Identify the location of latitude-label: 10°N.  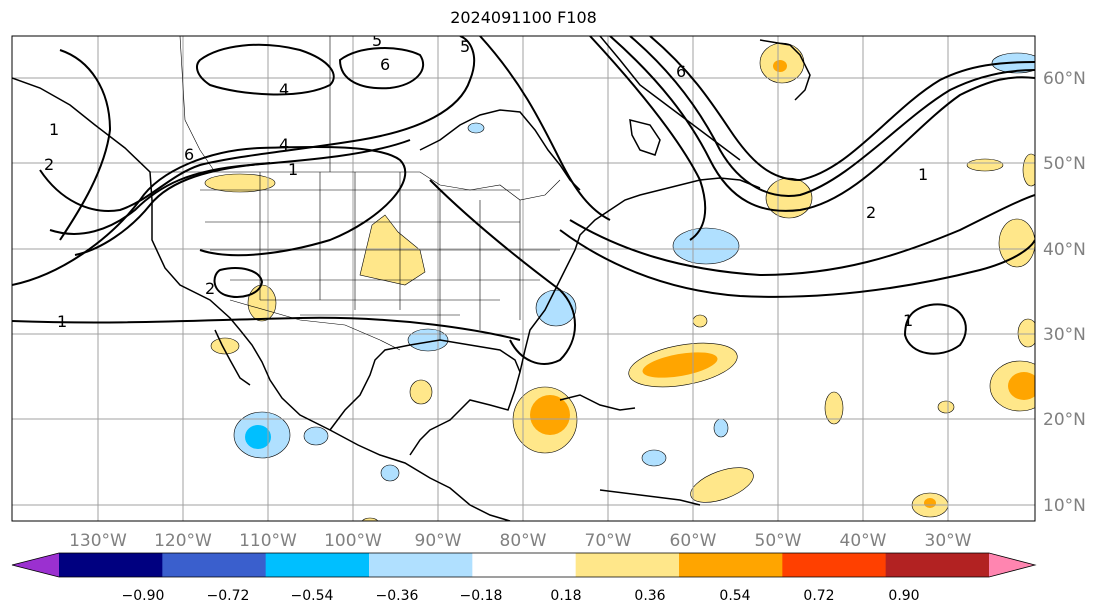
(1064, 506).